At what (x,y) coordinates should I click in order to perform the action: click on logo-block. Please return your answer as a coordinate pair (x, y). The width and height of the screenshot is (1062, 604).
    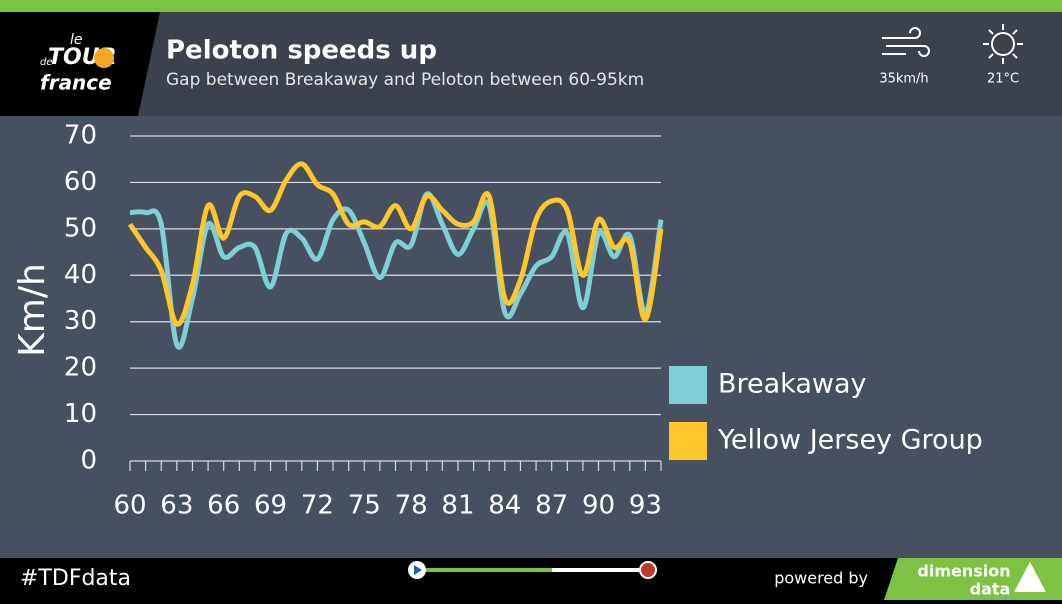
    Looking at the image, I should click on (80, 64).